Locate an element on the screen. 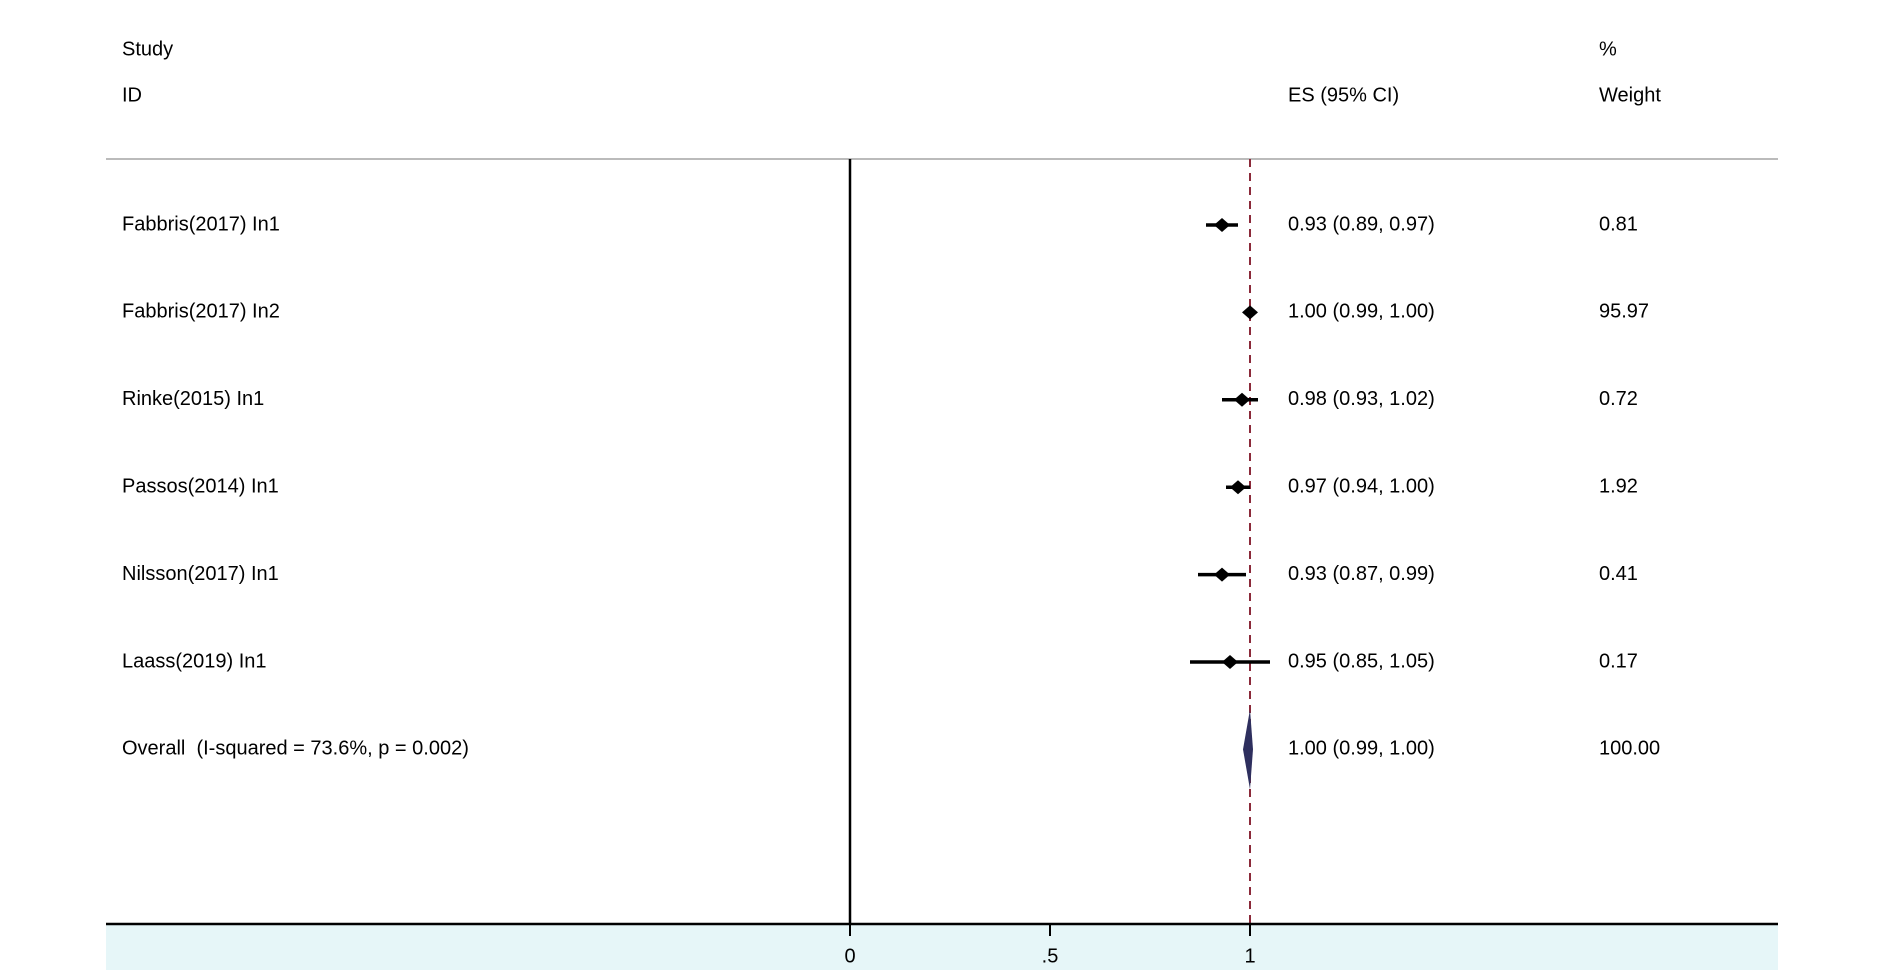  weight-label: 0.72 is located at coordinates (1618, 399).